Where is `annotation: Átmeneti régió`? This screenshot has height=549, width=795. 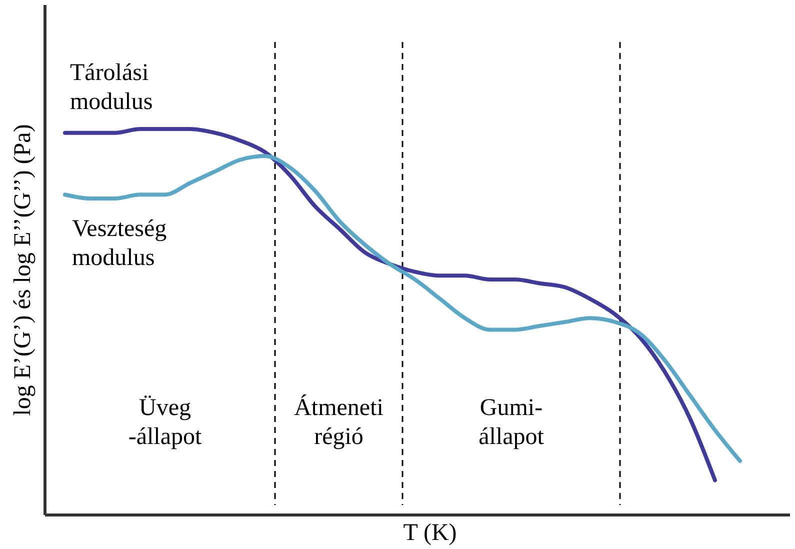
annotation: Átmeneti régió is located at coordinates (339, 422).